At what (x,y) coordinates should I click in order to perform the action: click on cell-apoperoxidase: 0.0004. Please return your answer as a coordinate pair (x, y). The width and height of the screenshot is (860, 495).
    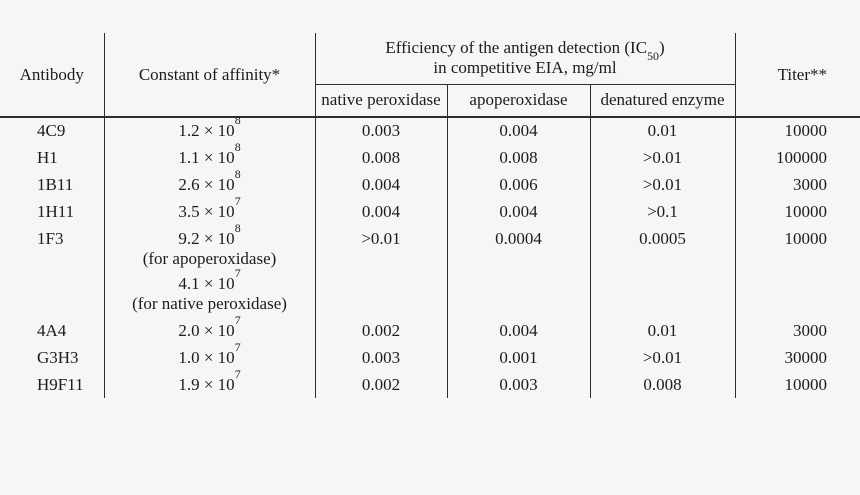
    Looking at the image, I should click on (519, 271).